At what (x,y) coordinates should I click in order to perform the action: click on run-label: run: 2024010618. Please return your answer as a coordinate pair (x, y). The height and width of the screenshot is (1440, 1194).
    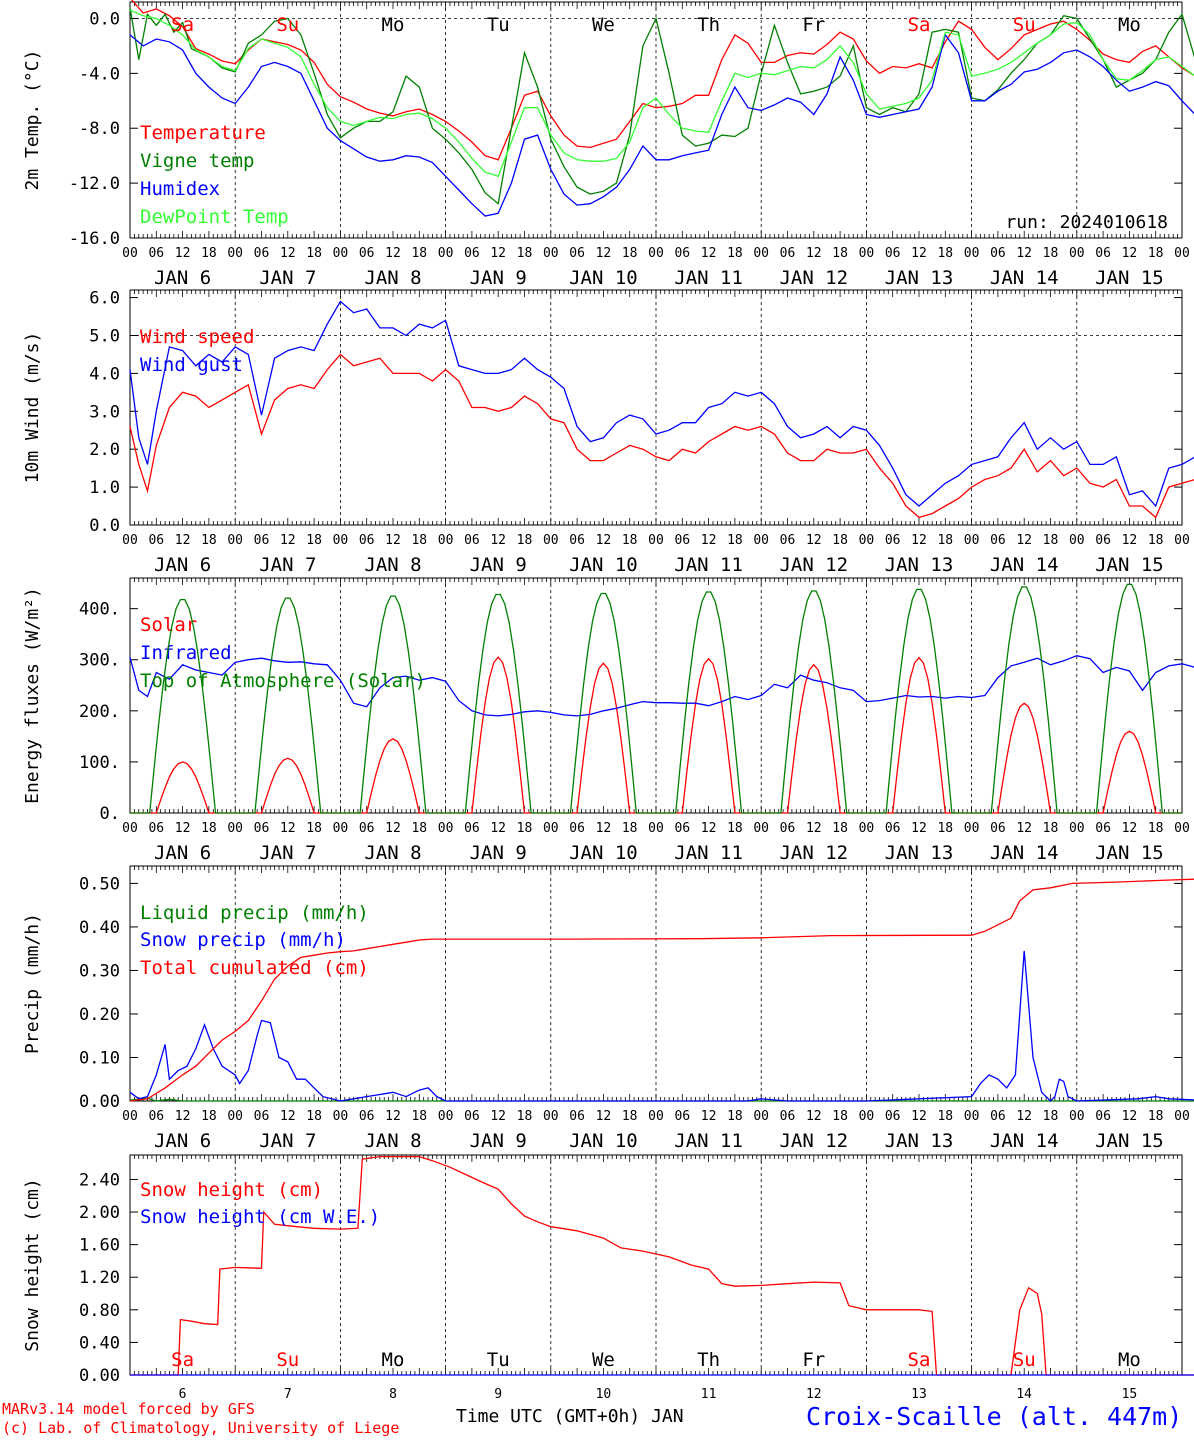
    Looking at the image, I should click on (1086, 222).